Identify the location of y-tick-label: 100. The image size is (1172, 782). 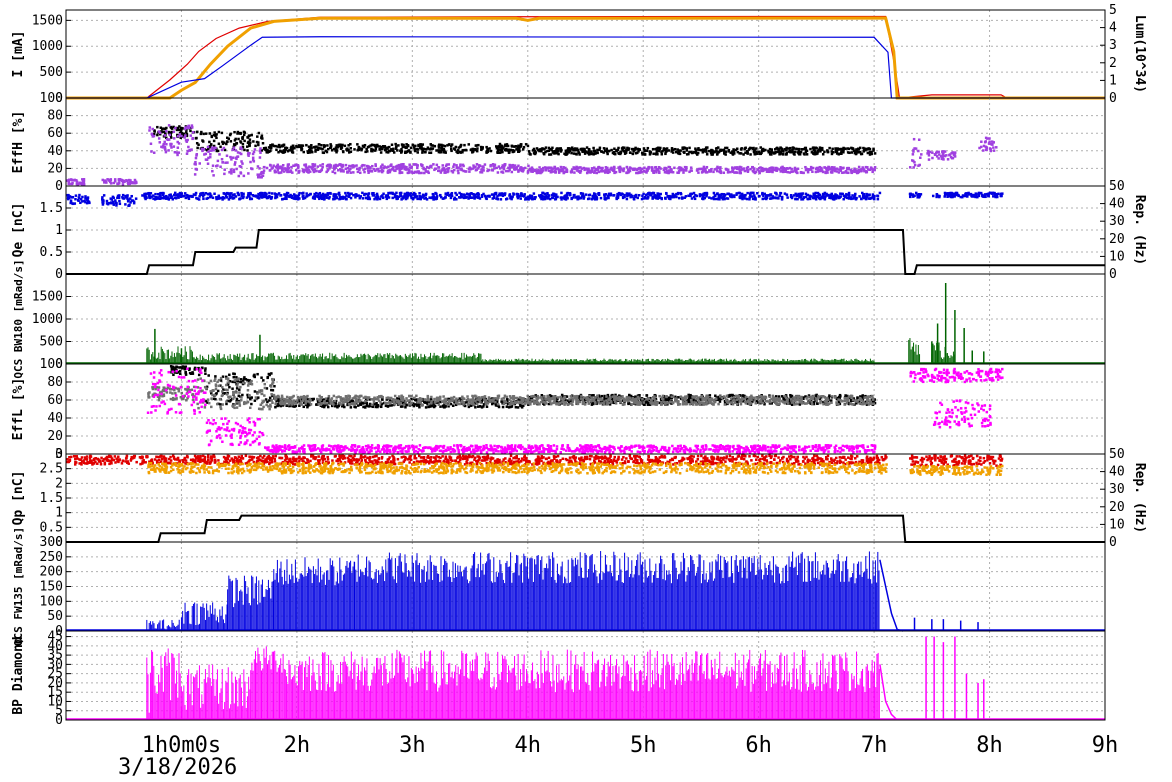
(51, 364).